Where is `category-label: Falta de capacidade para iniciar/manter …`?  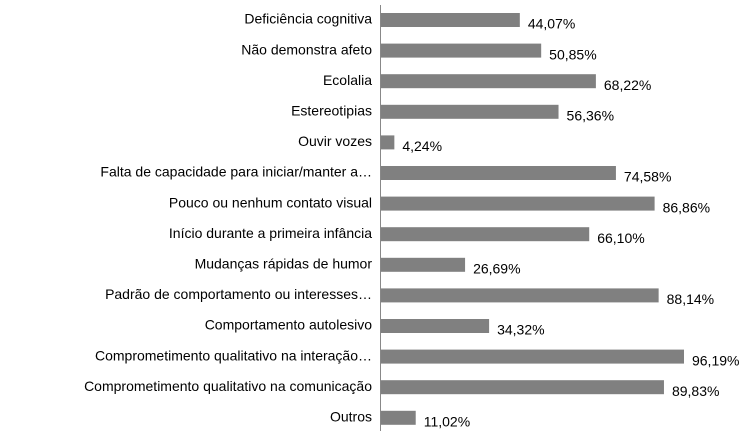 category-label: Falta de capacidade para iniciar/manter … is located at coordinates (236, 172).